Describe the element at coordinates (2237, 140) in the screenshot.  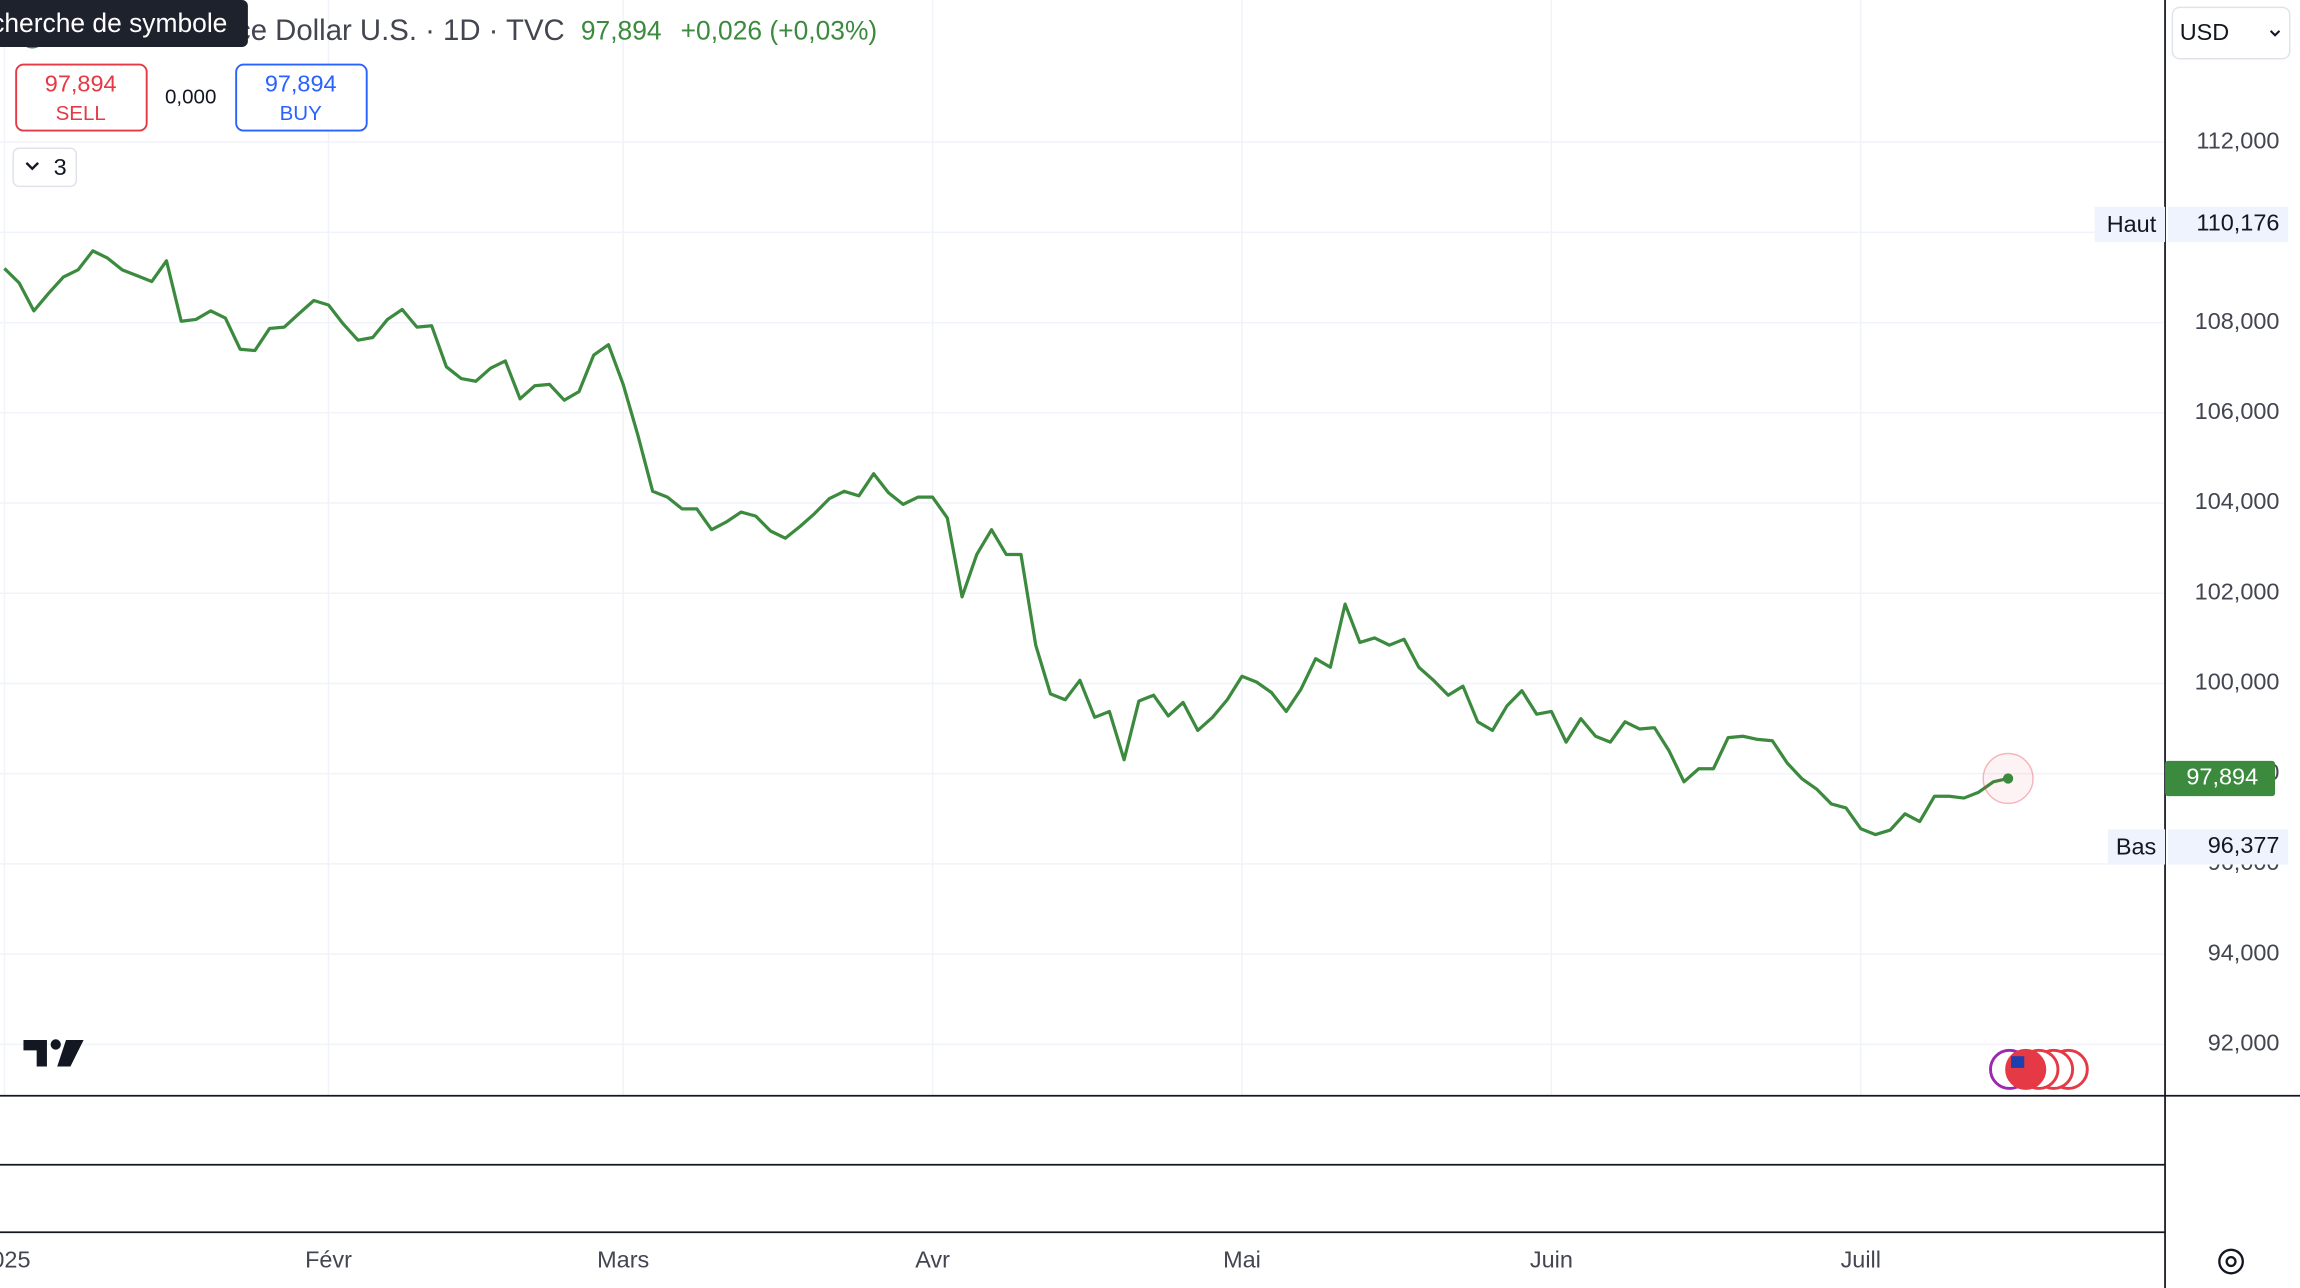
I see `y-tick-label: 112,000` at that location.